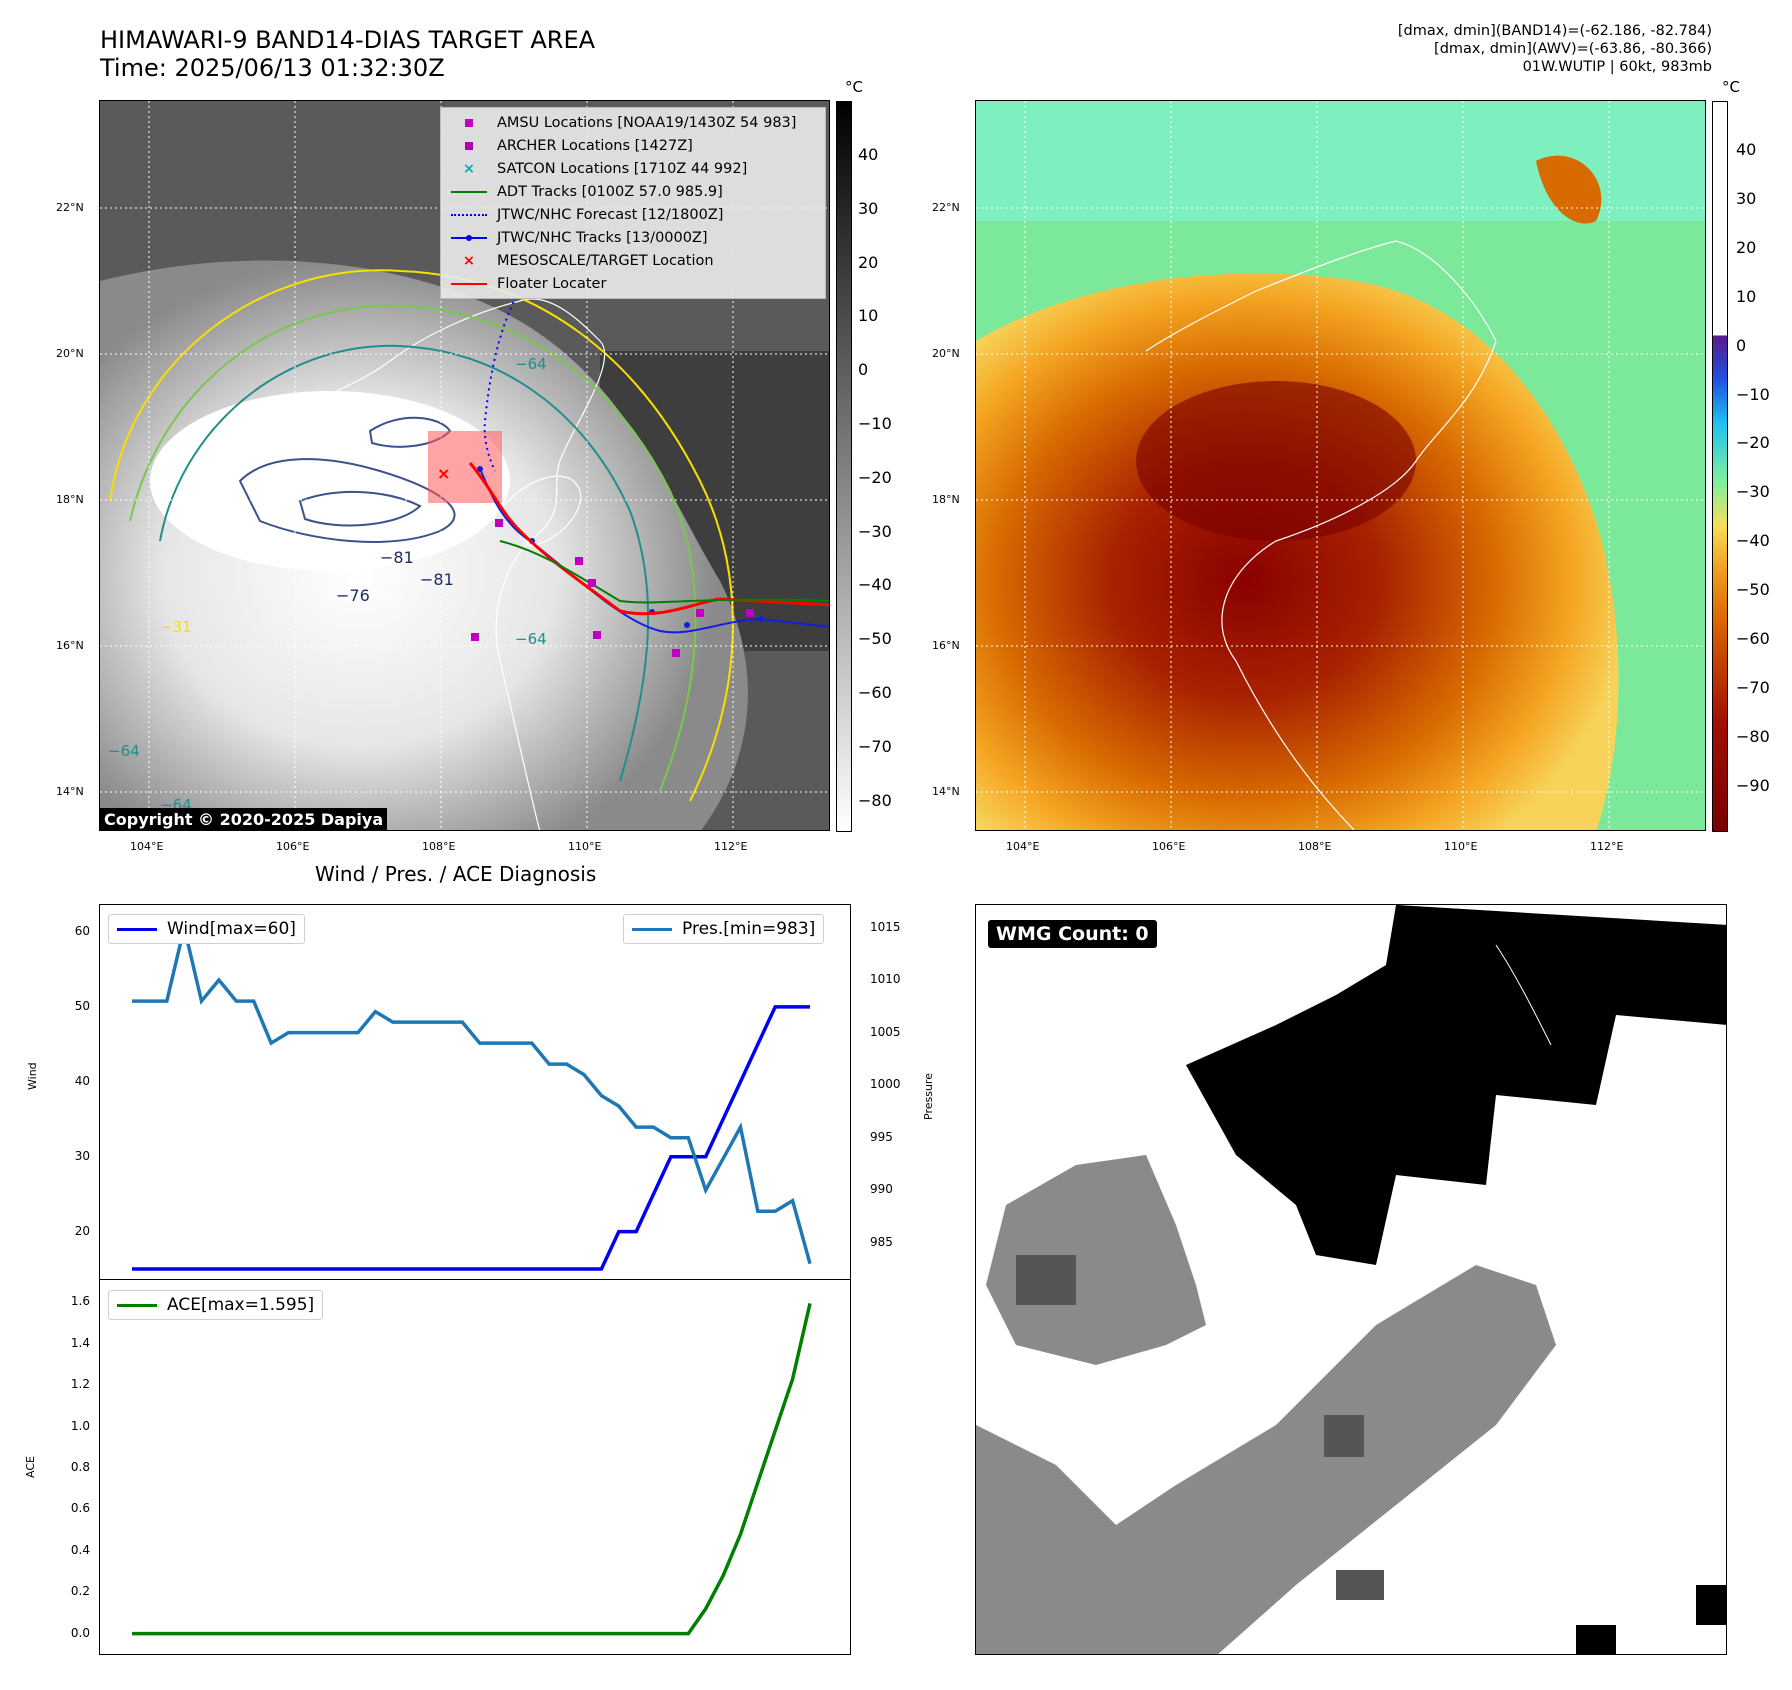 The image size is (1792, 1690). What do you see at coordinates (946, 207) in the screenshot?
I see `lat-tick: 22°N` at bounding box center [946, 207].